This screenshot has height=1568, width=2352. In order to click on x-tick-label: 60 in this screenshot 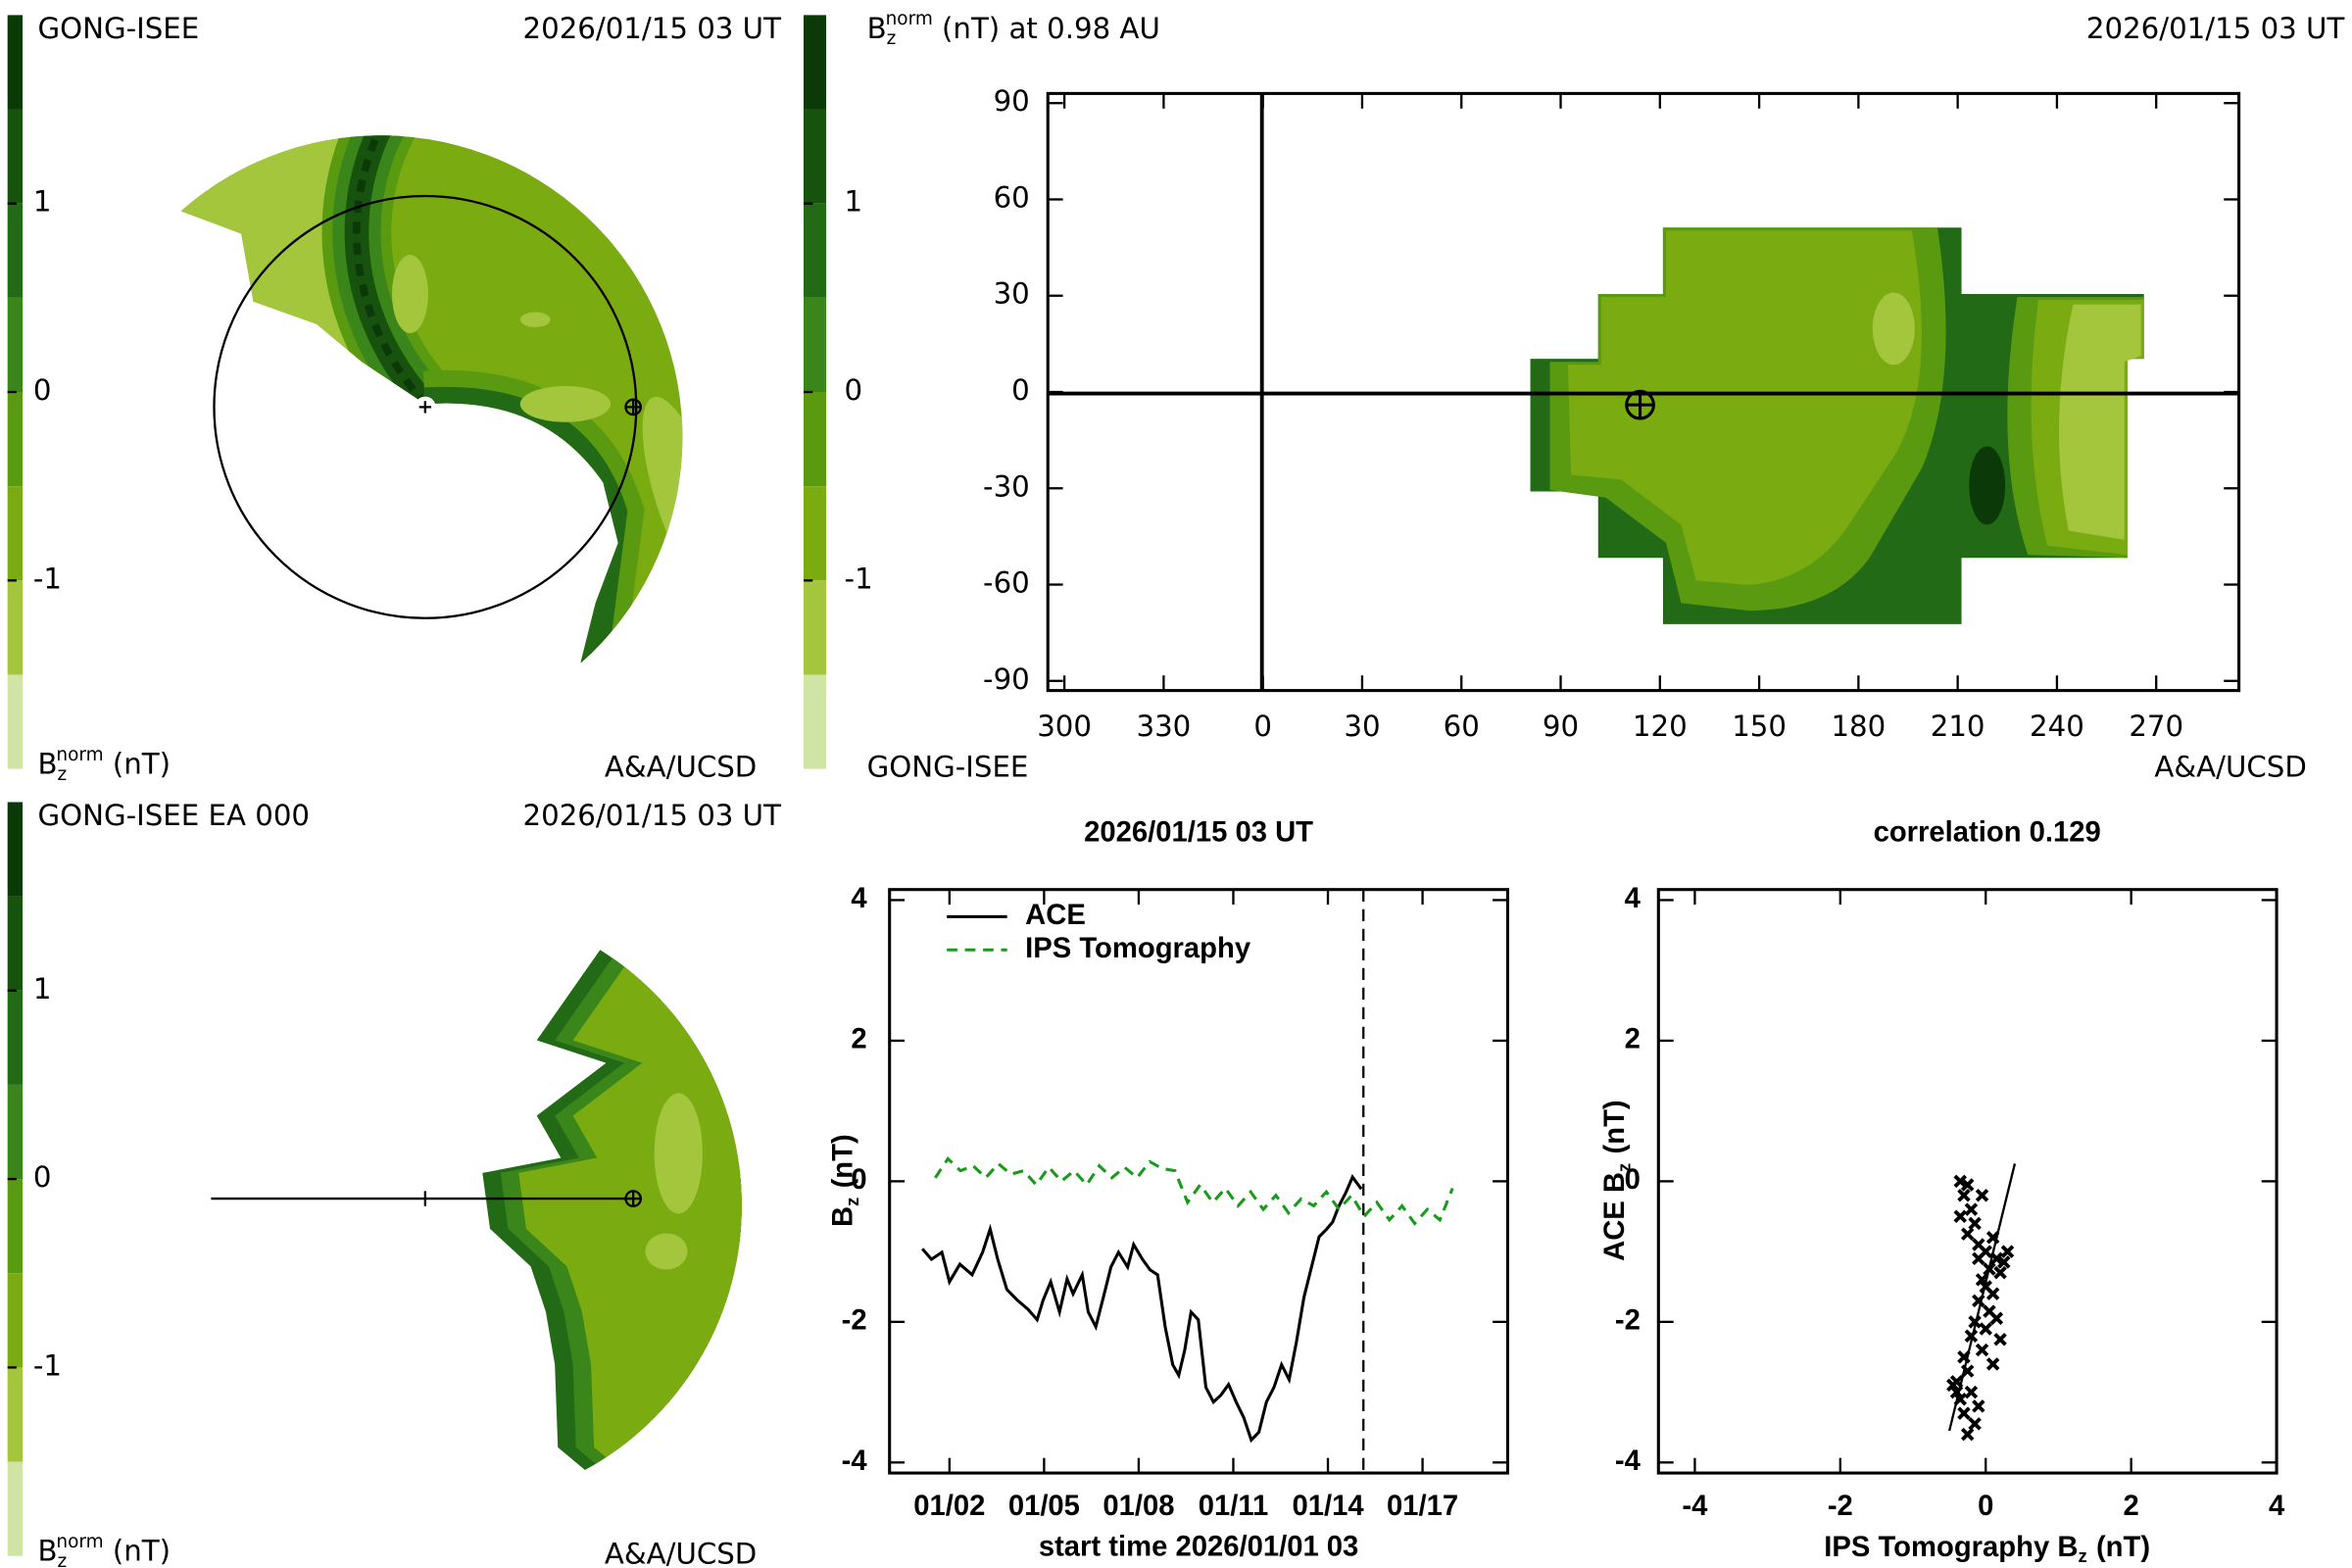, I will do `click(1462, 726)`.